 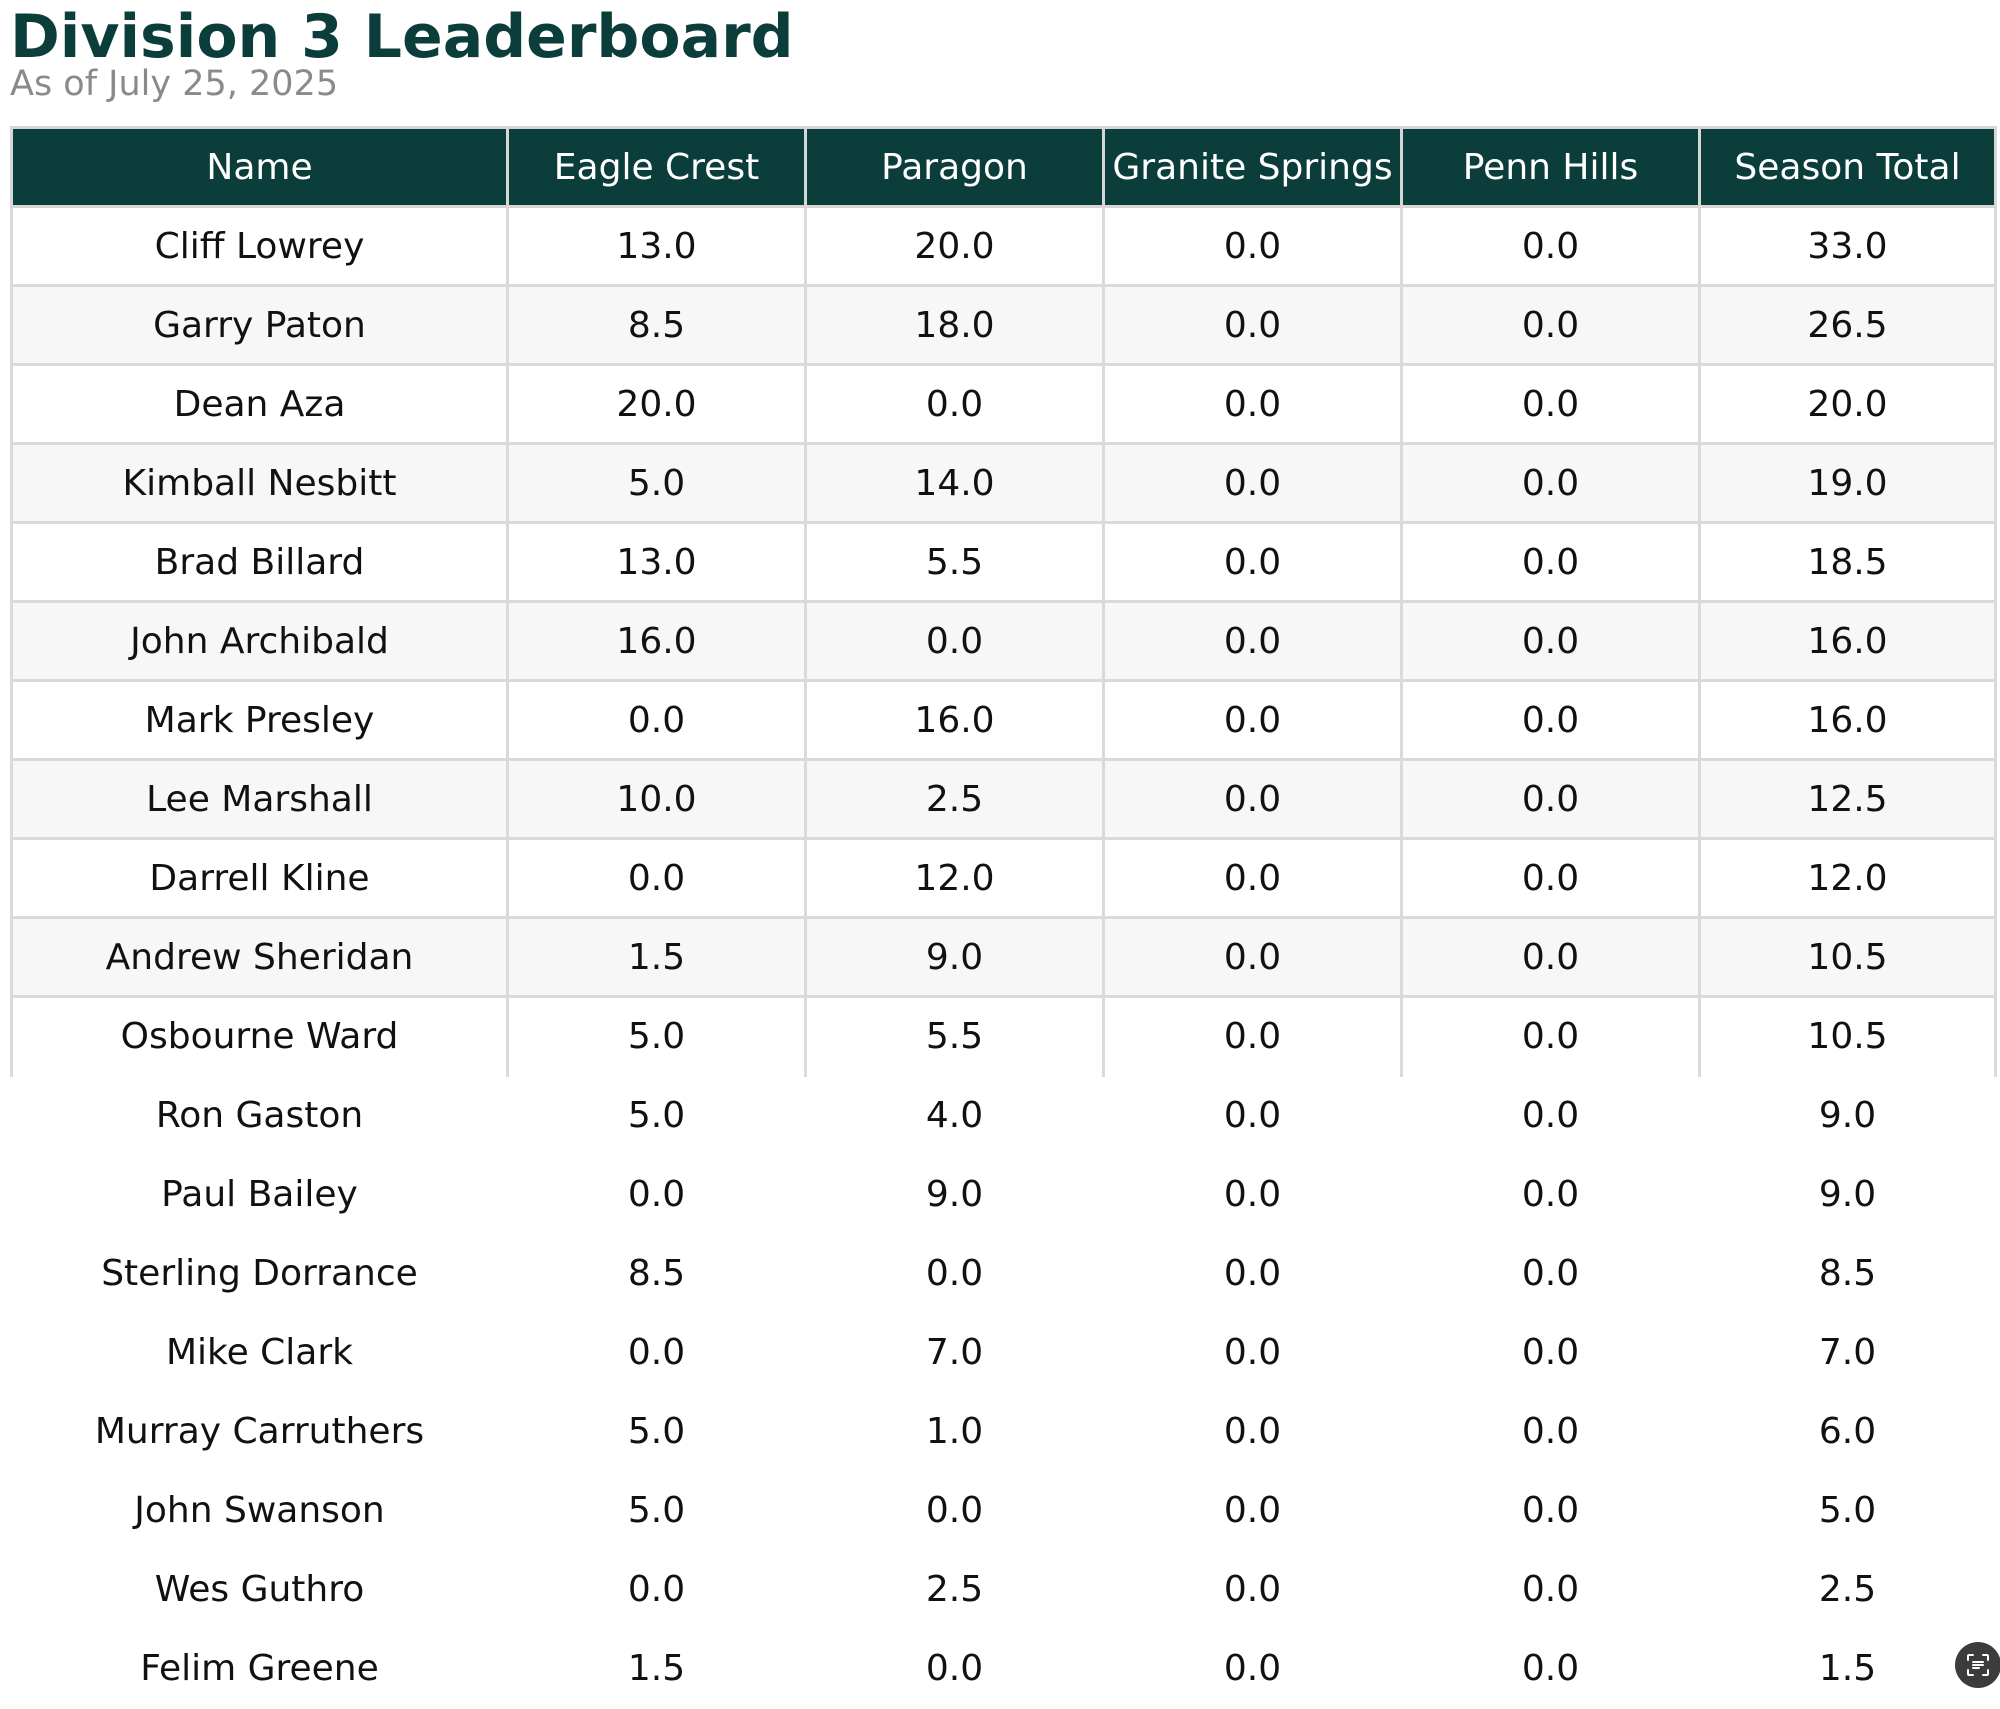 I want to click on score-cell-paragon: 18.0, so click(x=954, y=325).